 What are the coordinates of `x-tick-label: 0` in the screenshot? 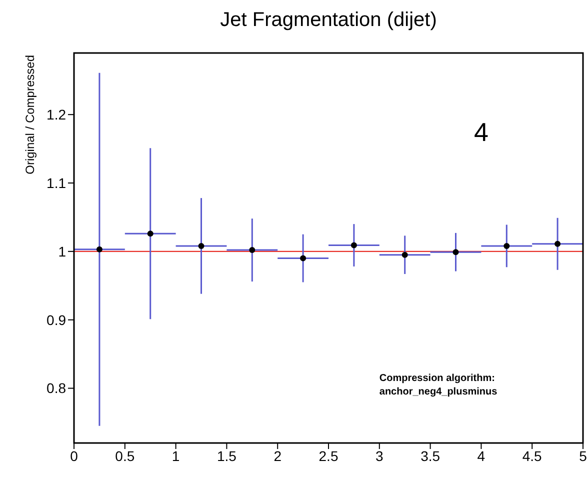 It's located at (74, 456).